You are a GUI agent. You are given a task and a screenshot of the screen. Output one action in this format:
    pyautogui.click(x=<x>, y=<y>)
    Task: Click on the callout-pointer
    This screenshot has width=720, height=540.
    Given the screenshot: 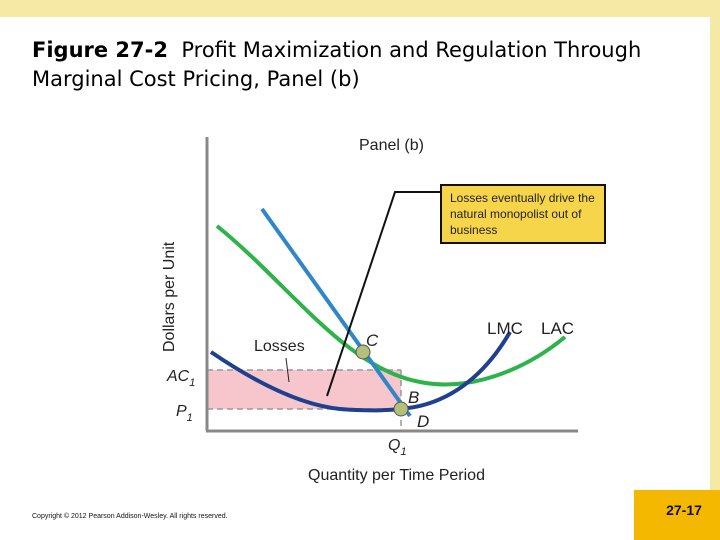 What is the action you would take?
    pyautogui.click(x=383, y=294)
    